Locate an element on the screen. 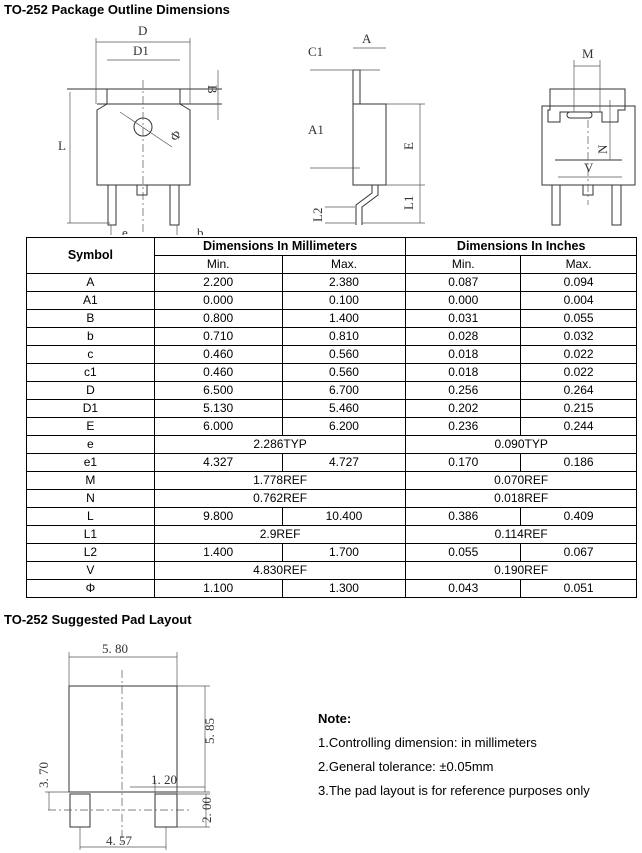 The image size is (642, 853). in-min-cell: 0.043 is located at coordinates (463, 588).